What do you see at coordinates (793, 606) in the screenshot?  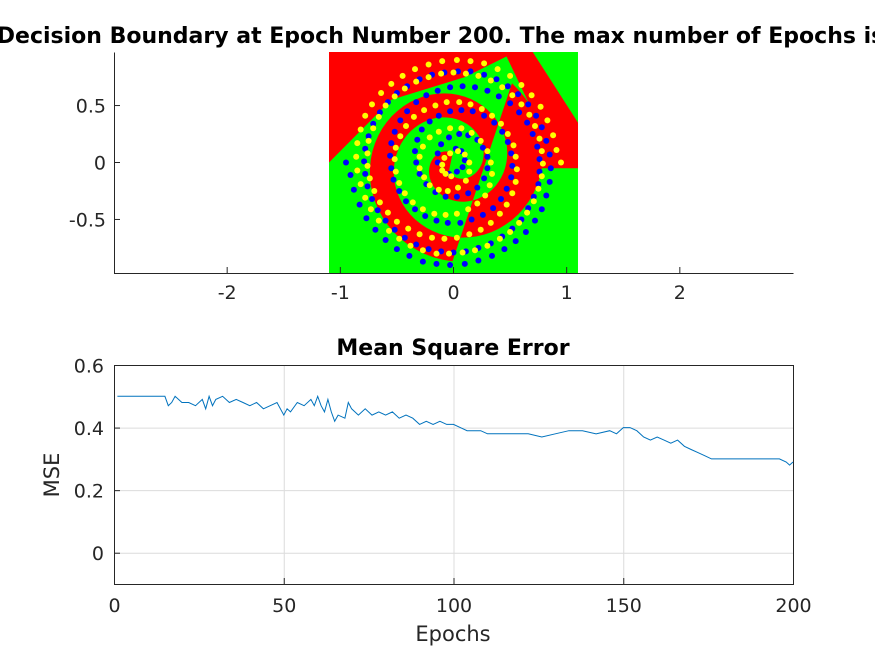 I see `mse-x-tick-label: 200` at bounding box center [793, 606].